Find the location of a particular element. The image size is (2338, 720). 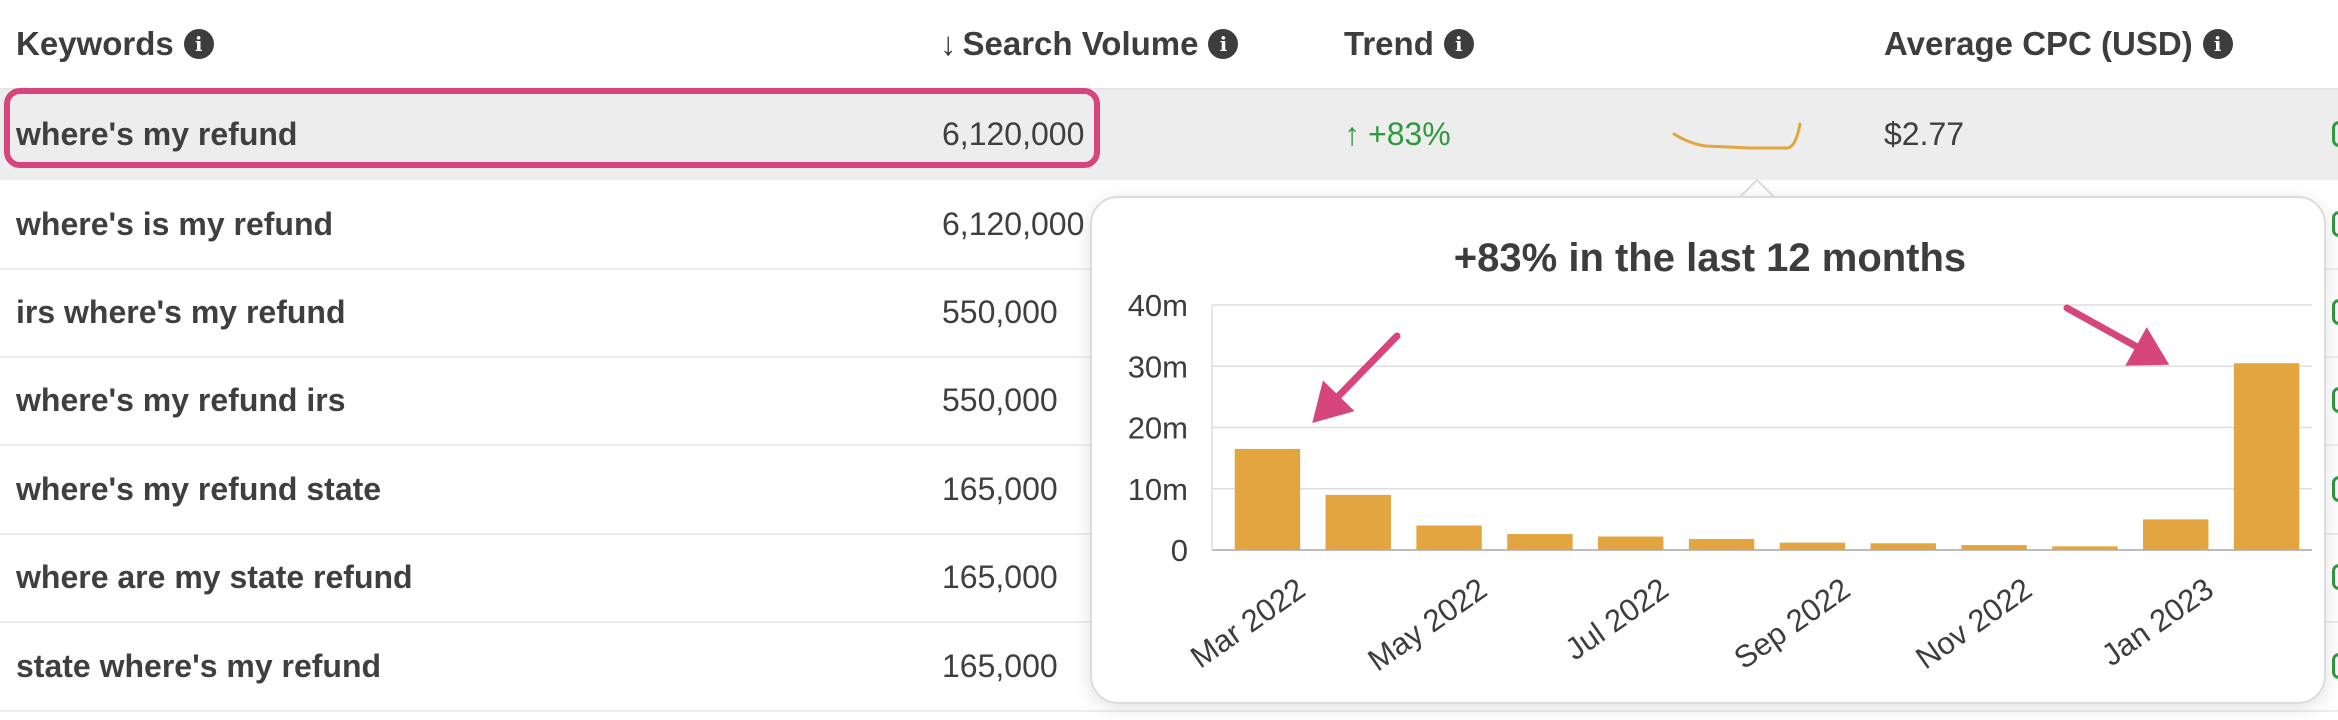

column-header-average-cpc: Average CPC (USD) i is located at coordinates (2058, 44).